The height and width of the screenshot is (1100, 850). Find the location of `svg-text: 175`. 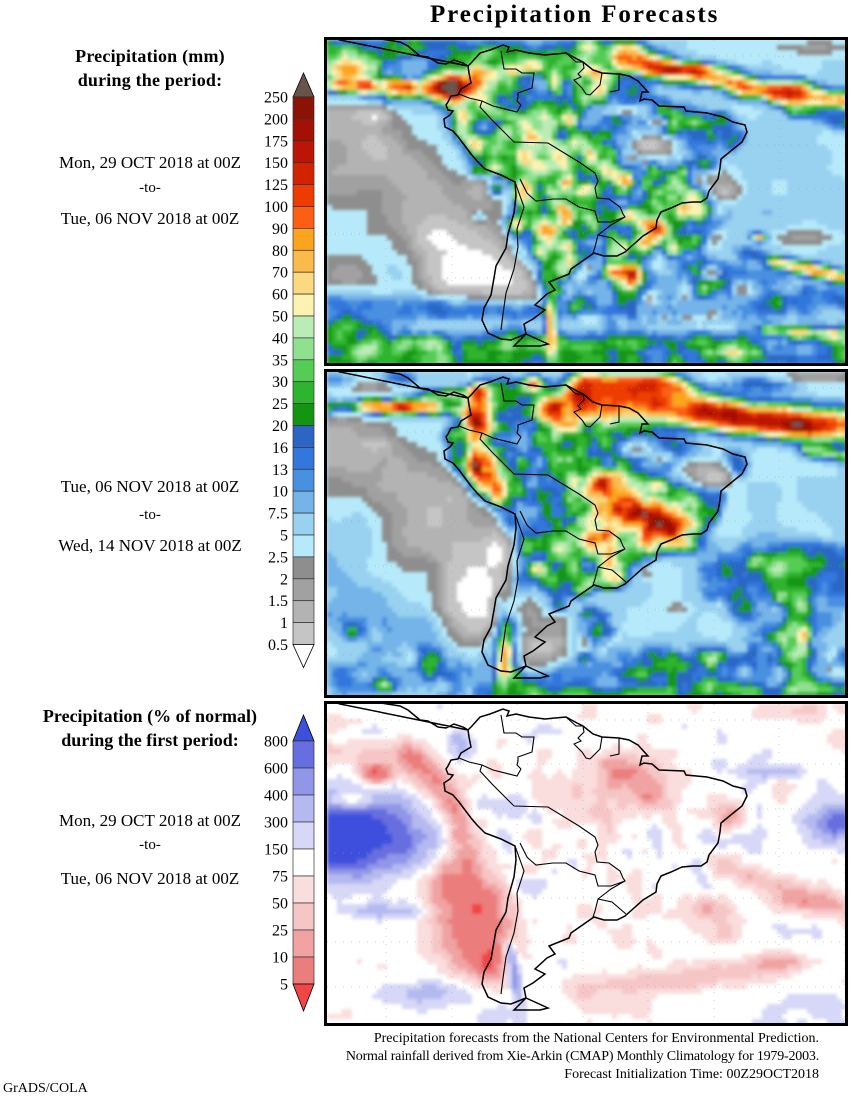

svg-text: 175 is located at coordinates (276, 141).